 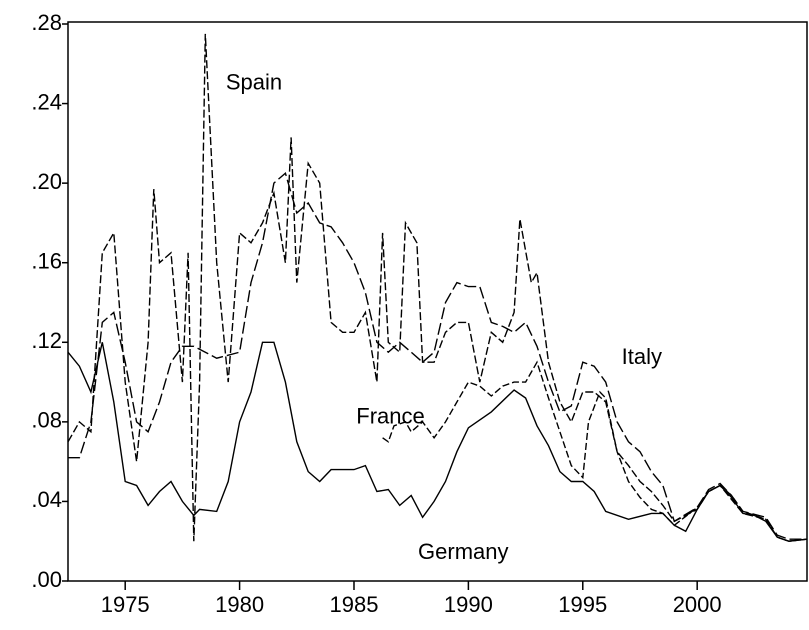 I want to click on y-tick-label: .04, so click(x=46, y=499).